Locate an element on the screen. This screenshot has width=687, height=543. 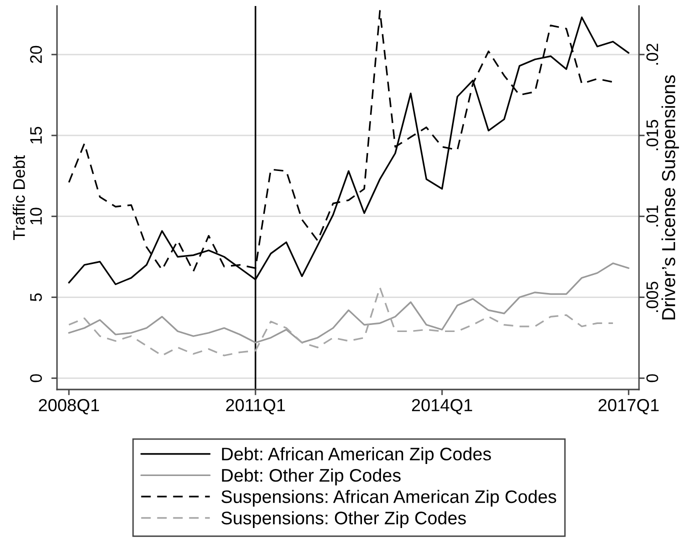
y-tick-label: 20 is located at coordinates (36, 54).